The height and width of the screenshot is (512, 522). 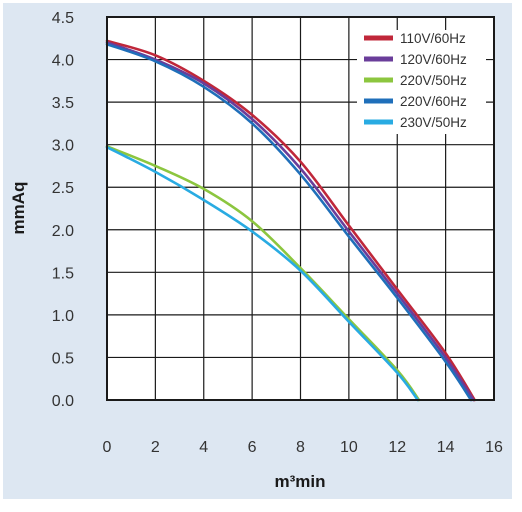 What do you see at coordinates (63, 210) in the screenshot?
I see `y-tick-labels: 0.0 0.5 1.0 1.5 2.0 2.5 3.0 3.5 4.0 4.5` at bounding box center [63, 210].